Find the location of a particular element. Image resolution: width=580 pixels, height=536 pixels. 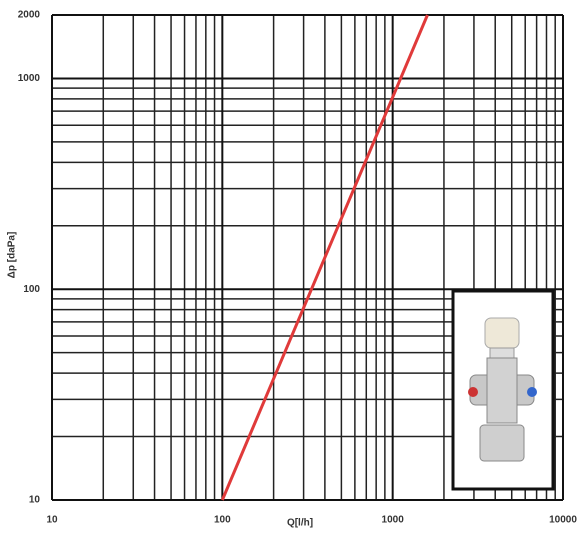

y-tick-label: 1000 is located at coordinates (29, 78).